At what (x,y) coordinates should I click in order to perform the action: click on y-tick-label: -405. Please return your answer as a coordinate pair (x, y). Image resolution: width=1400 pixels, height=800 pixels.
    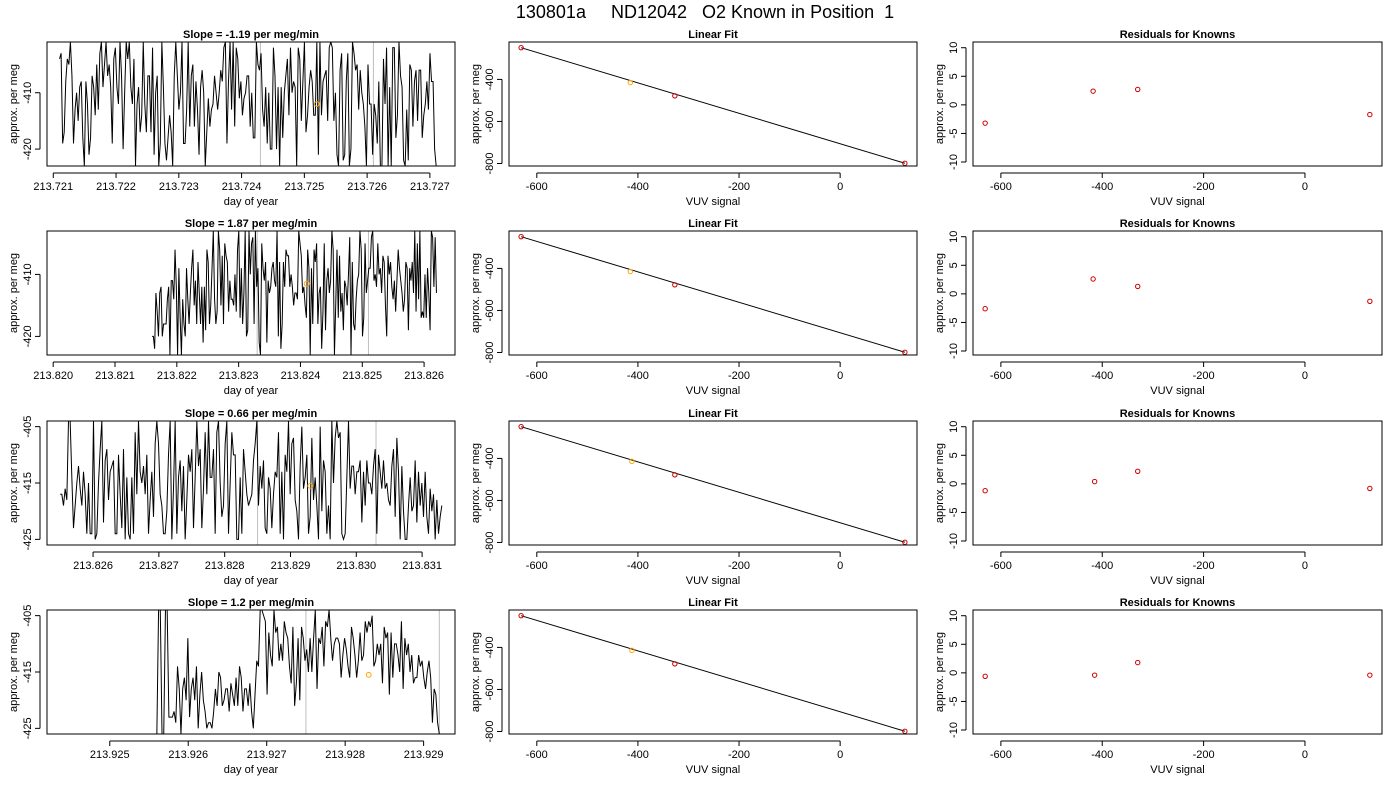
    Looking at the image, I should click on (28, 427).